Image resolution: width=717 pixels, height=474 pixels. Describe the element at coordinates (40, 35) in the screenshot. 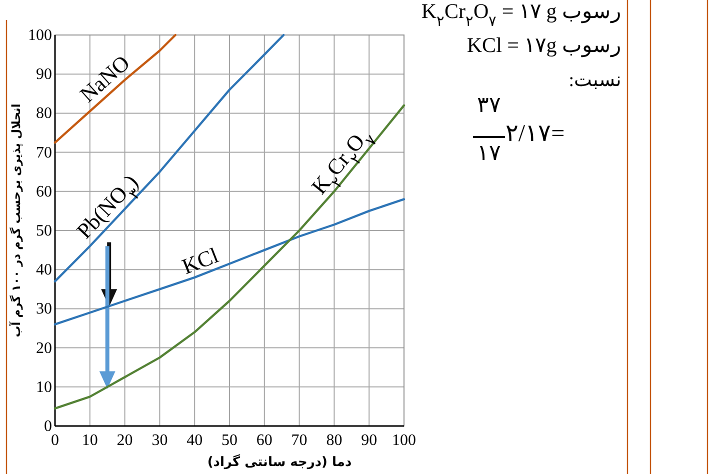

I see `y-tick-label: 100` at that location.